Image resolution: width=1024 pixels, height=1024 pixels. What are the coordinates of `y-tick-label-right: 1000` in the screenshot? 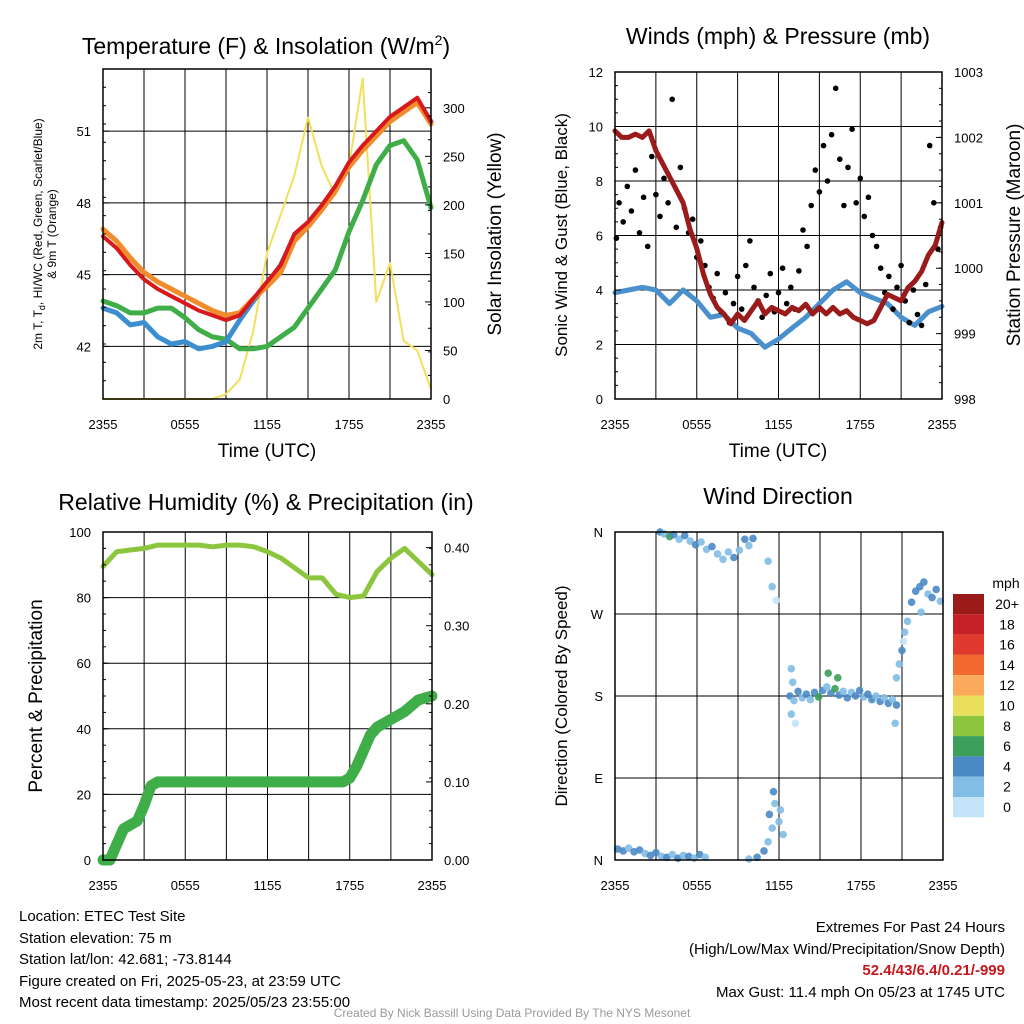 It's located at (968, 268).